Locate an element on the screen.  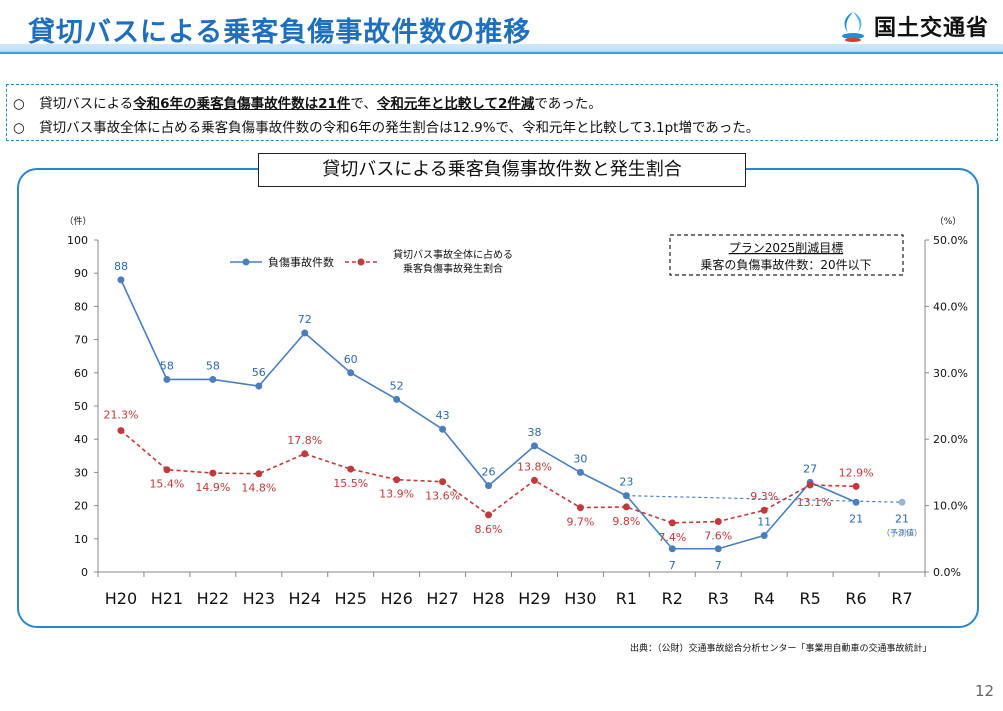
logo-text: 国土交通省 is located at coordinates (932, 28).